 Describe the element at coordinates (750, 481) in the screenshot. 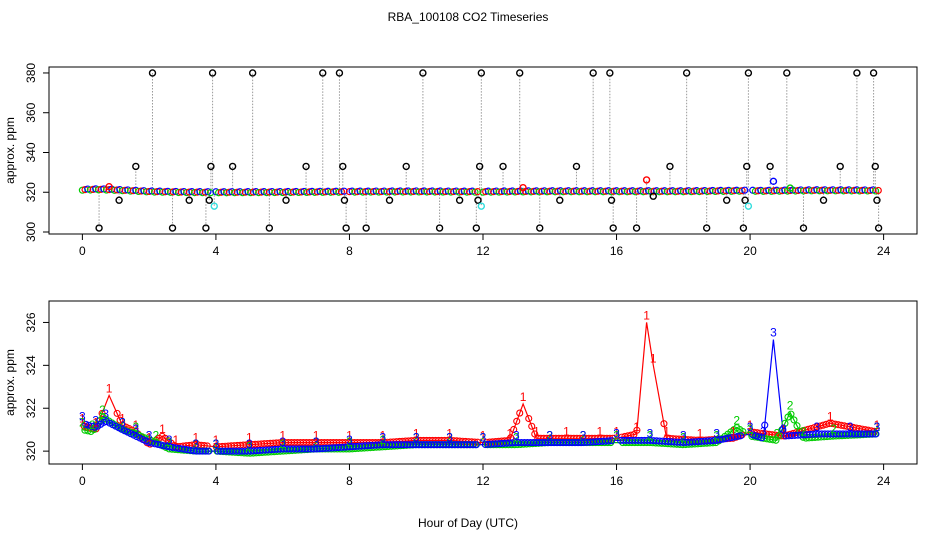

I see `x-tick-label: 20` at that location.